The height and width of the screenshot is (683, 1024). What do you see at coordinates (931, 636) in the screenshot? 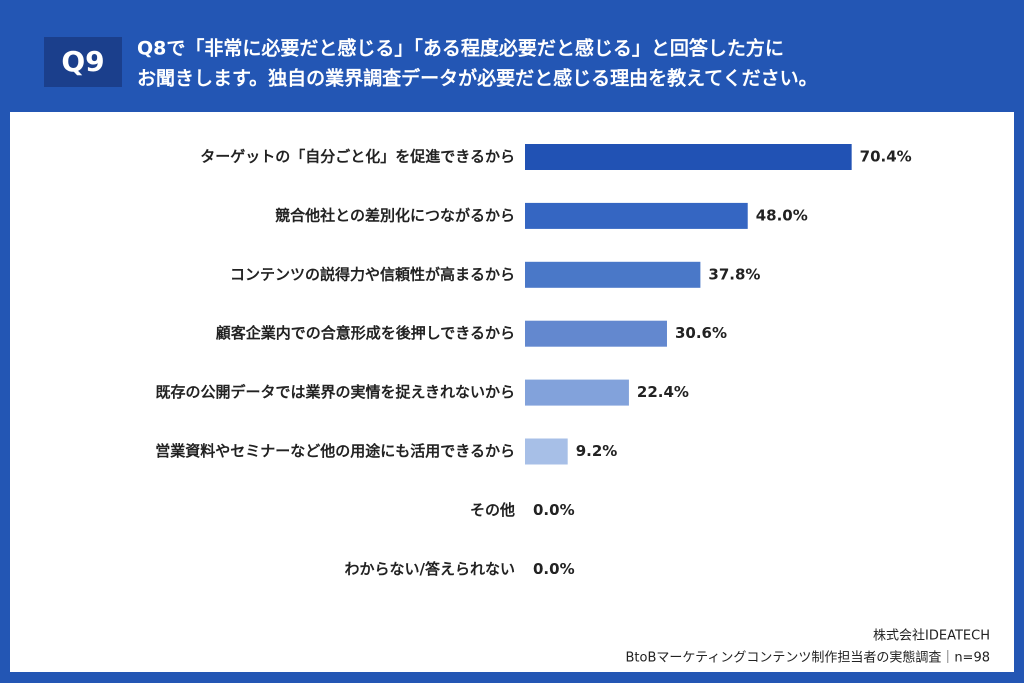
I see `footer-company: 株式会社IDEATECH` at bounding box center [931, 636].